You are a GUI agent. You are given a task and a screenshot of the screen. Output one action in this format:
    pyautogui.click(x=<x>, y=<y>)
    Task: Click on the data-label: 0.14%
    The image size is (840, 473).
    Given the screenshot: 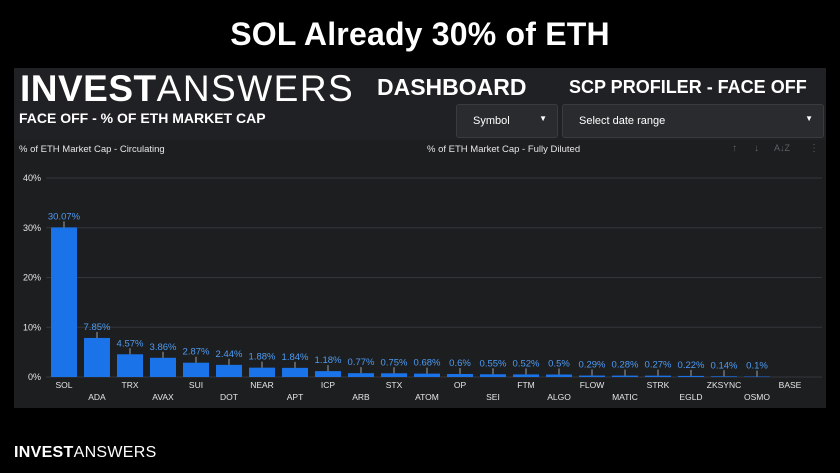 What is the action you would take?
    pyautogui.click(x=724, y=365)
    